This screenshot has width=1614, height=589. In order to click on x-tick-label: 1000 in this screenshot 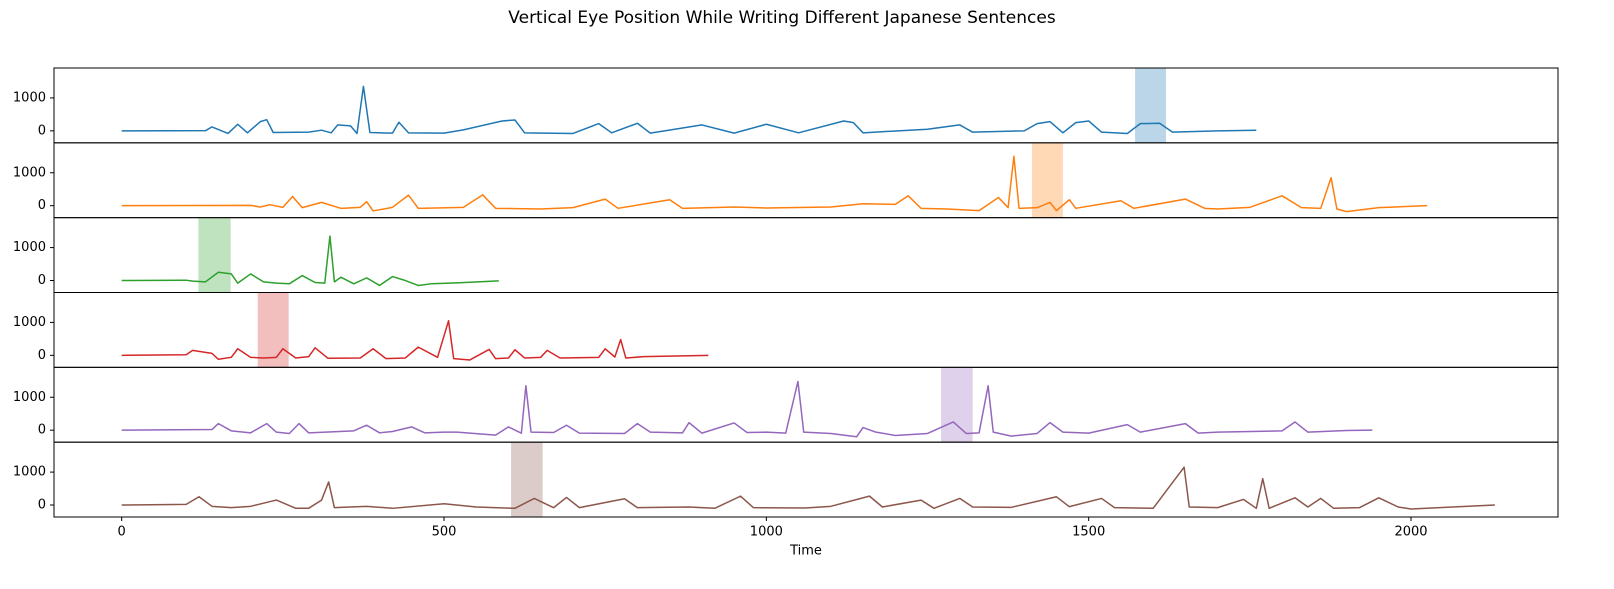, I will do `click(766, 532)`.